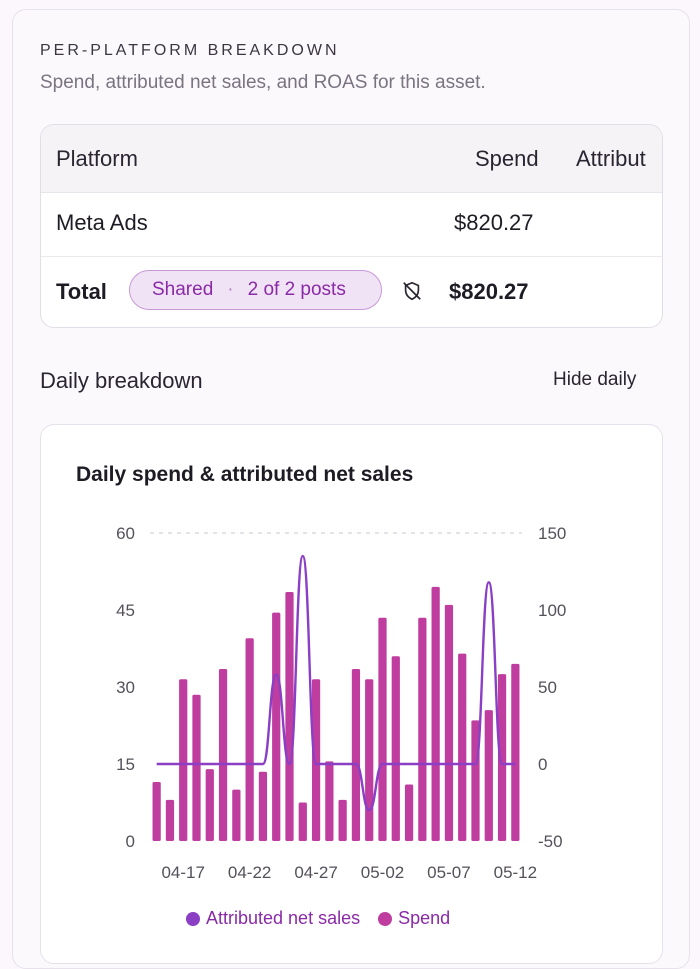  Describe the element at coordinates (296, 289) in the screenshot. I see `shared-chip-detail: 2 of 2 posts` at that location.